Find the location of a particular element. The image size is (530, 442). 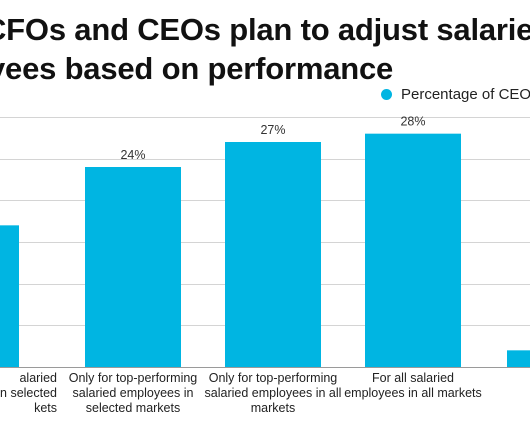

category-label-line: kets is located at coordinates (45, 408).